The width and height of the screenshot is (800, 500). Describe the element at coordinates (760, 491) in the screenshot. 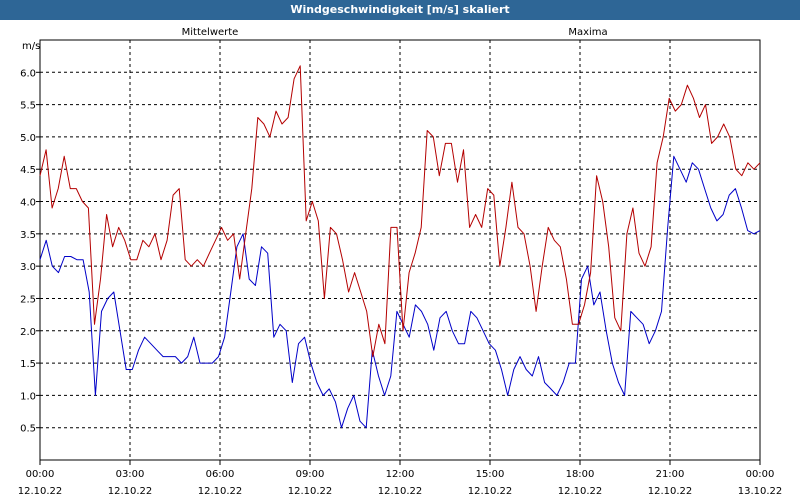

I see `x-tick-date-label: 13.10.22` at that location.